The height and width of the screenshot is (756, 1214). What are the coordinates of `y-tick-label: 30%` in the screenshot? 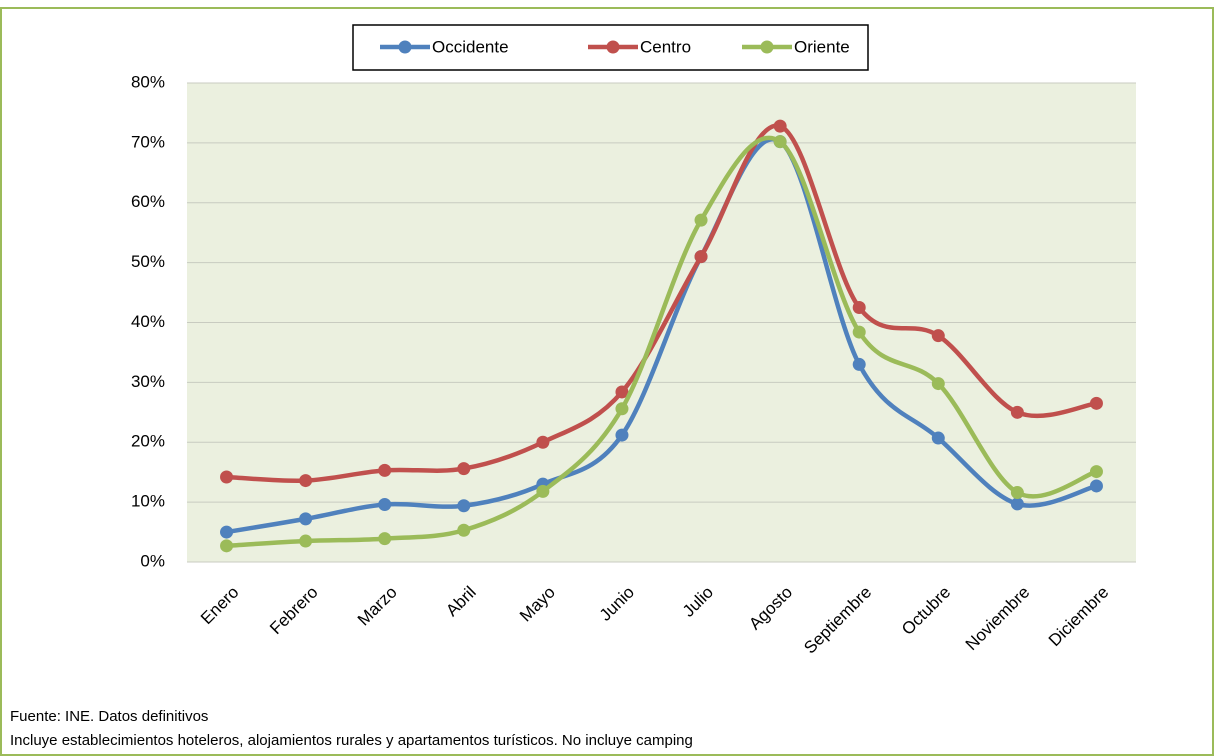 It's located at (148, 381).